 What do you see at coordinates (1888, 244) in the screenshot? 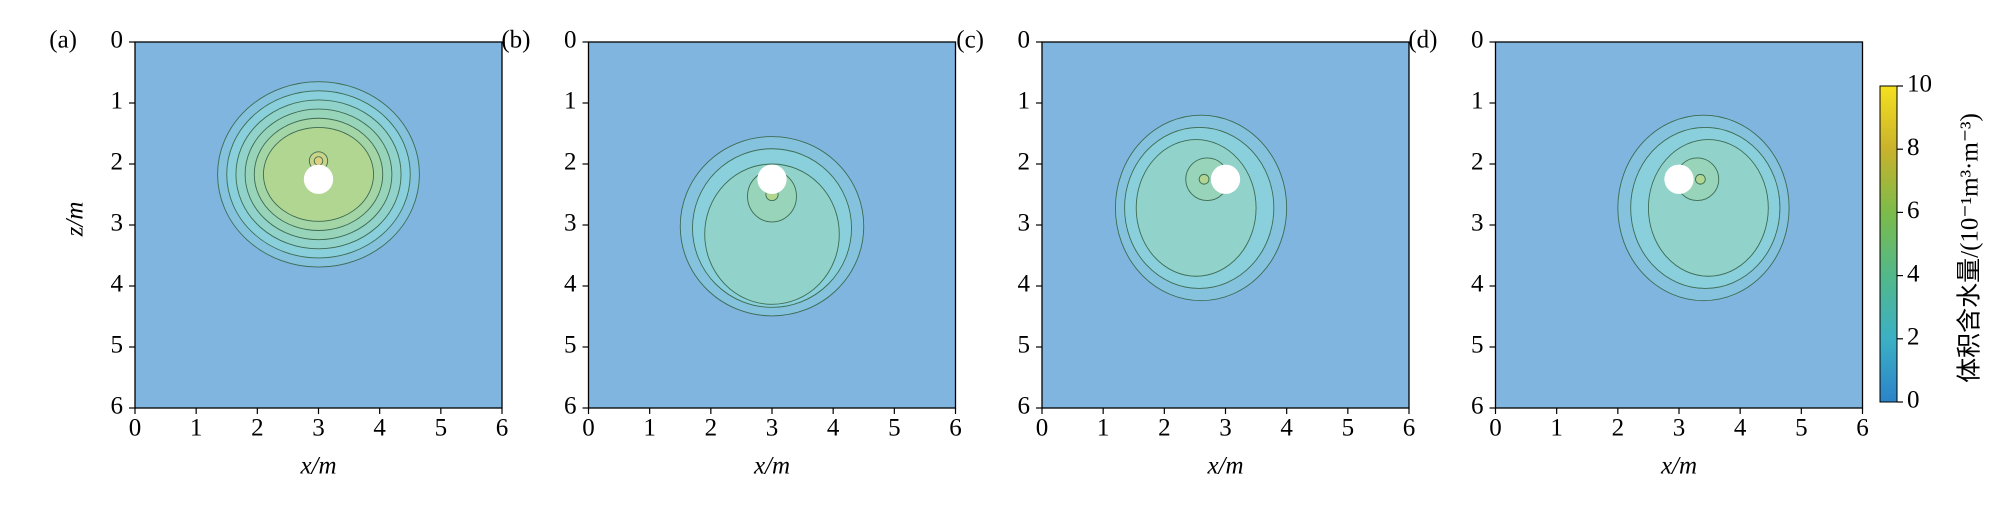
I see `colorbar` at bounding box center [1888, 244].